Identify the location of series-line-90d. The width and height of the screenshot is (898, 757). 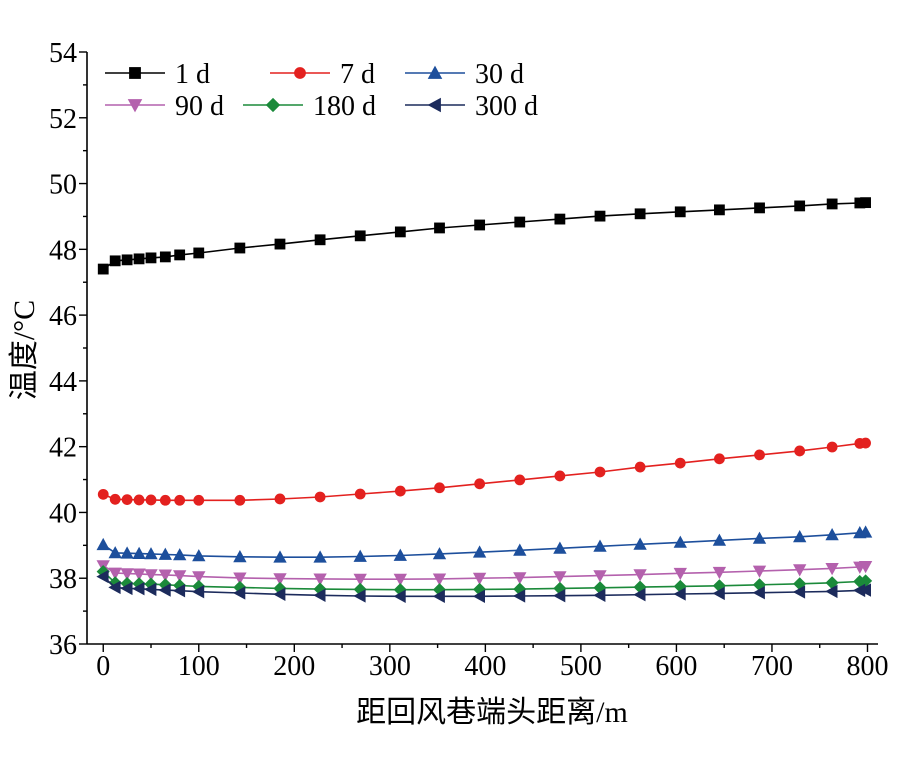
(484, 573).